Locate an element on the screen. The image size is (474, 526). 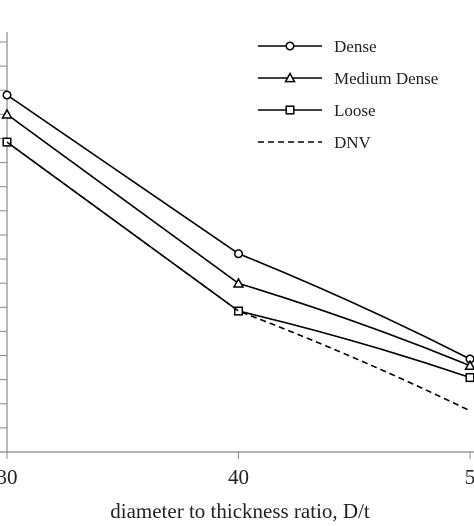
legend-marker-medium-dense is located at coordinates (290, 77).